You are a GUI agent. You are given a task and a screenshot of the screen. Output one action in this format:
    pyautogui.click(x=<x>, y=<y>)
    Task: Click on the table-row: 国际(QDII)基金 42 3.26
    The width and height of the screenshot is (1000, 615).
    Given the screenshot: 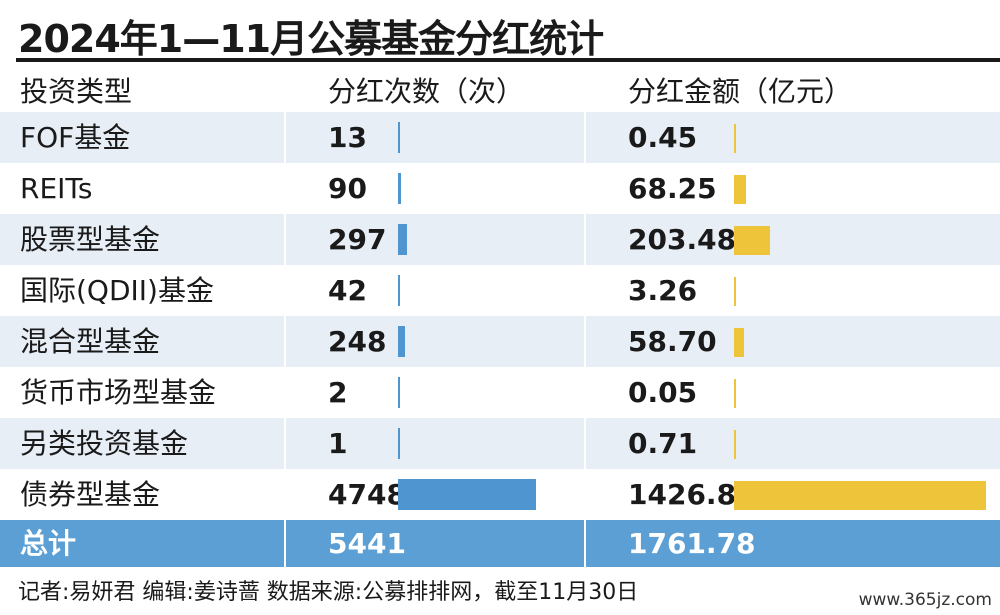 What is the action you would take?
    pyautogui.click(x=500, y=290)
    